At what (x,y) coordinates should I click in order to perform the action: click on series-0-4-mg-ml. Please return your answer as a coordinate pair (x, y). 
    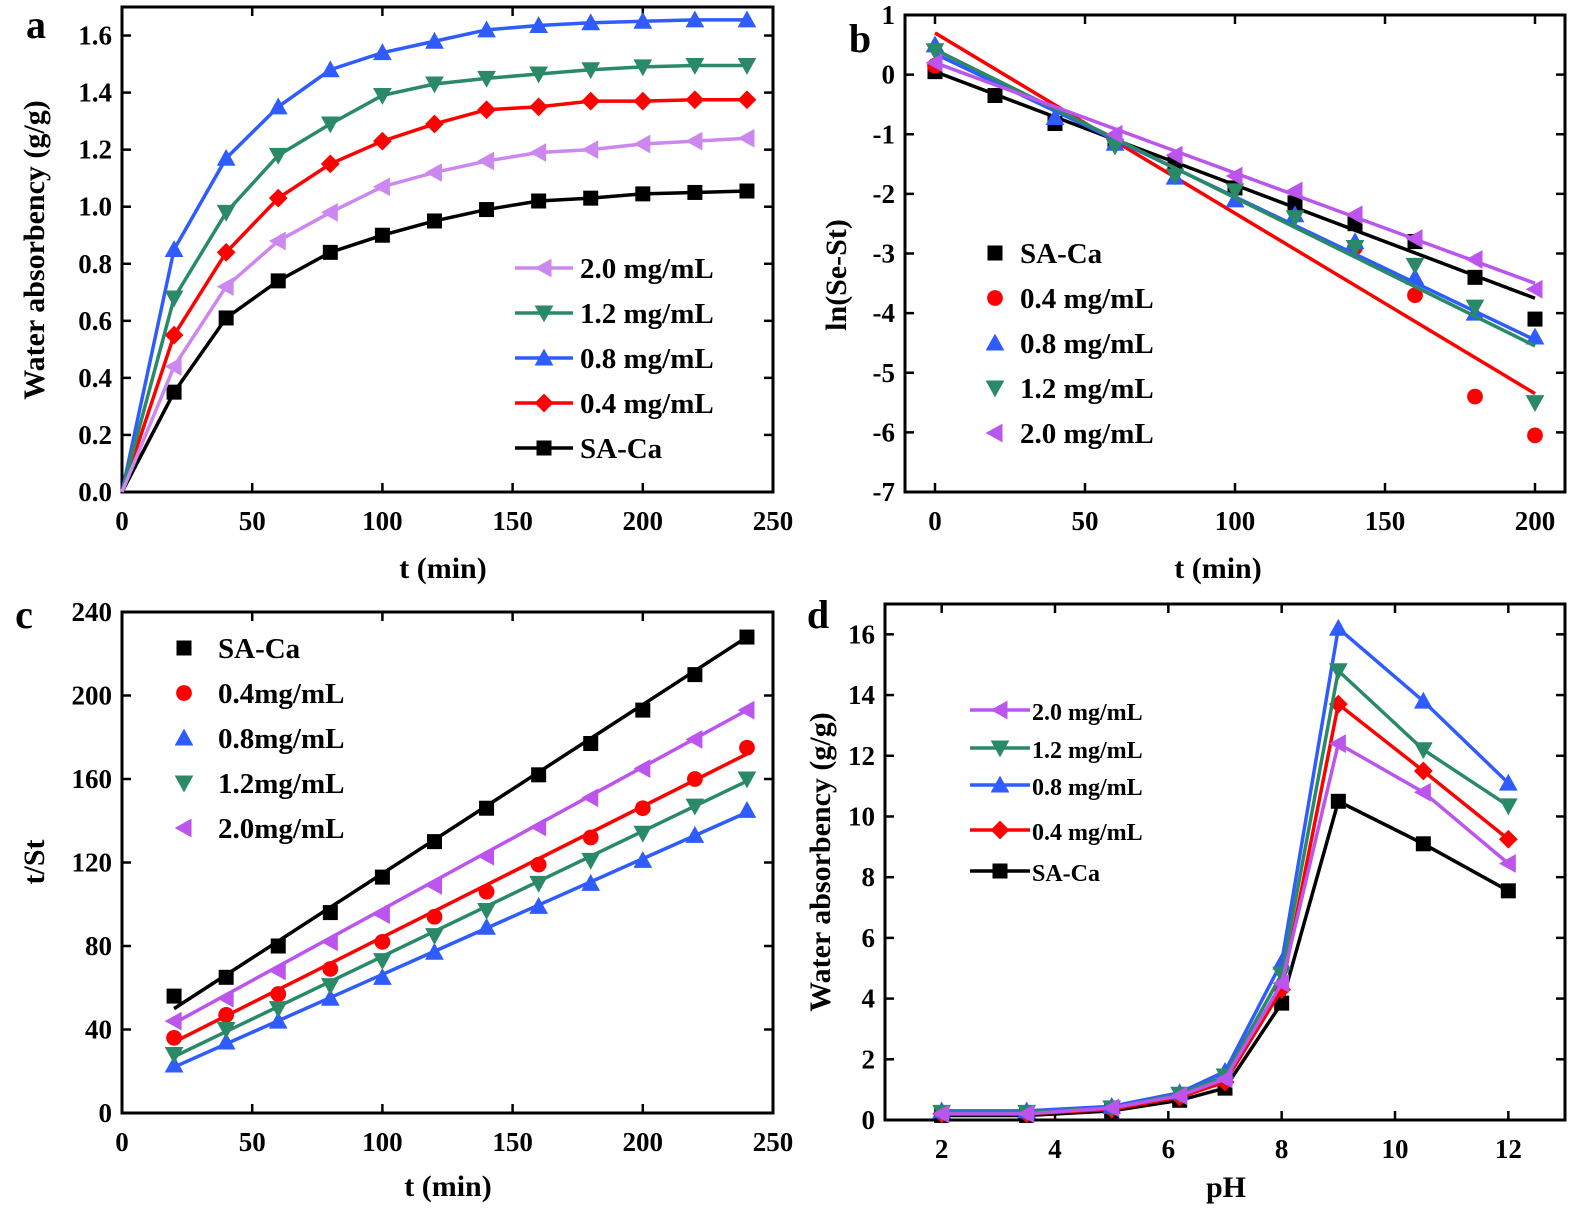
    Looking at the image, I should click on (1225, 909).